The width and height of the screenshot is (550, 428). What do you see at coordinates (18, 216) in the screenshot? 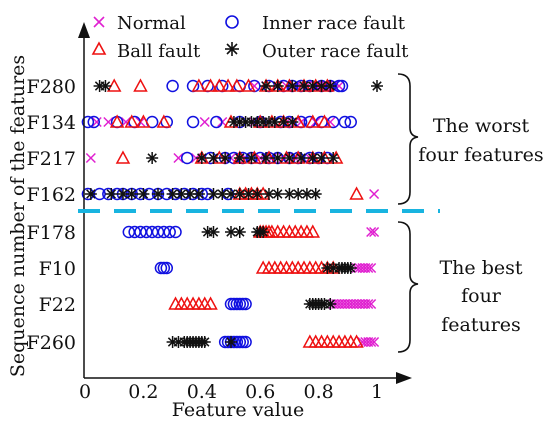
I see `y-axis-label: Sequence number of the features` at bounding box center [18, 216].